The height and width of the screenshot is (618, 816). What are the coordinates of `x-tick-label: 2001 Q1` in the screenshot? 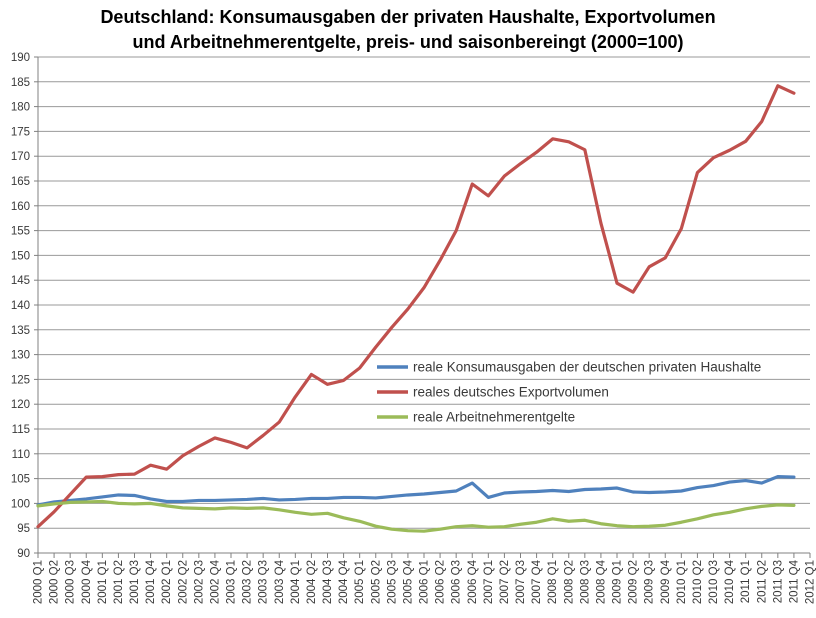 It's located at (103, 582).